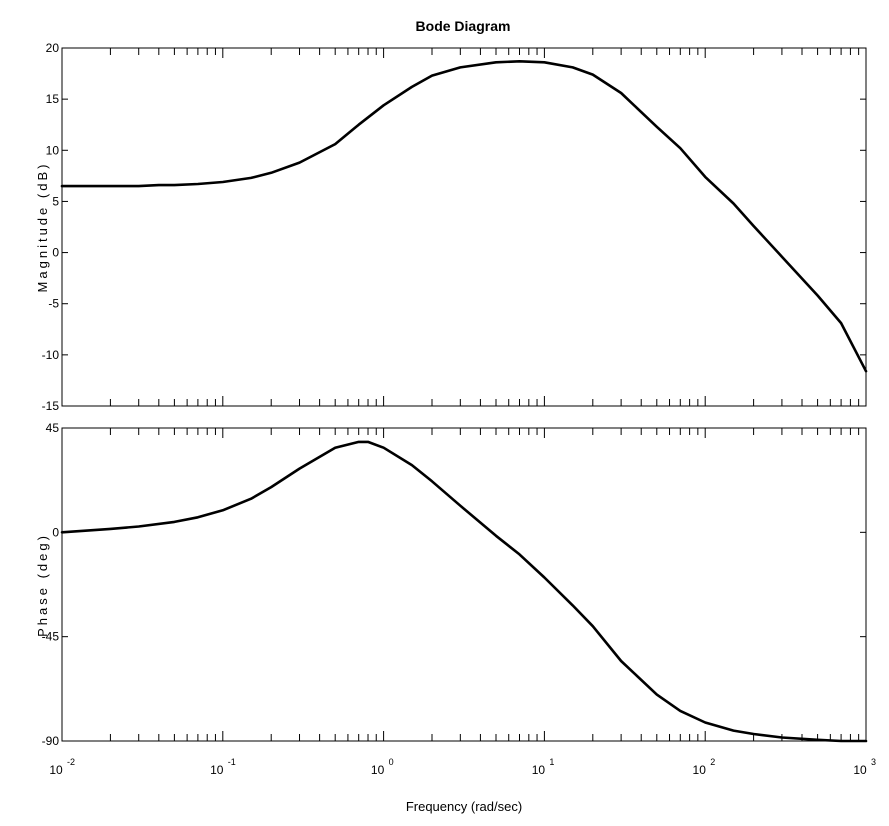 This screenshot has height=826, width=889. I want to click on magnitude-y-tick-label: -10, so click(51, 355).